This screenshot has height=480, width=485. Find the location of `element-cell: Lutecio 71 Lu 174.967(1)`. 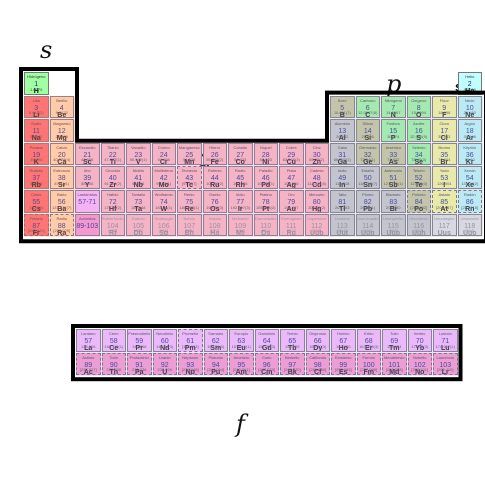

element-cell: Lutecio 71 Lu 174.967(1) is located at coordinates (445, 340).